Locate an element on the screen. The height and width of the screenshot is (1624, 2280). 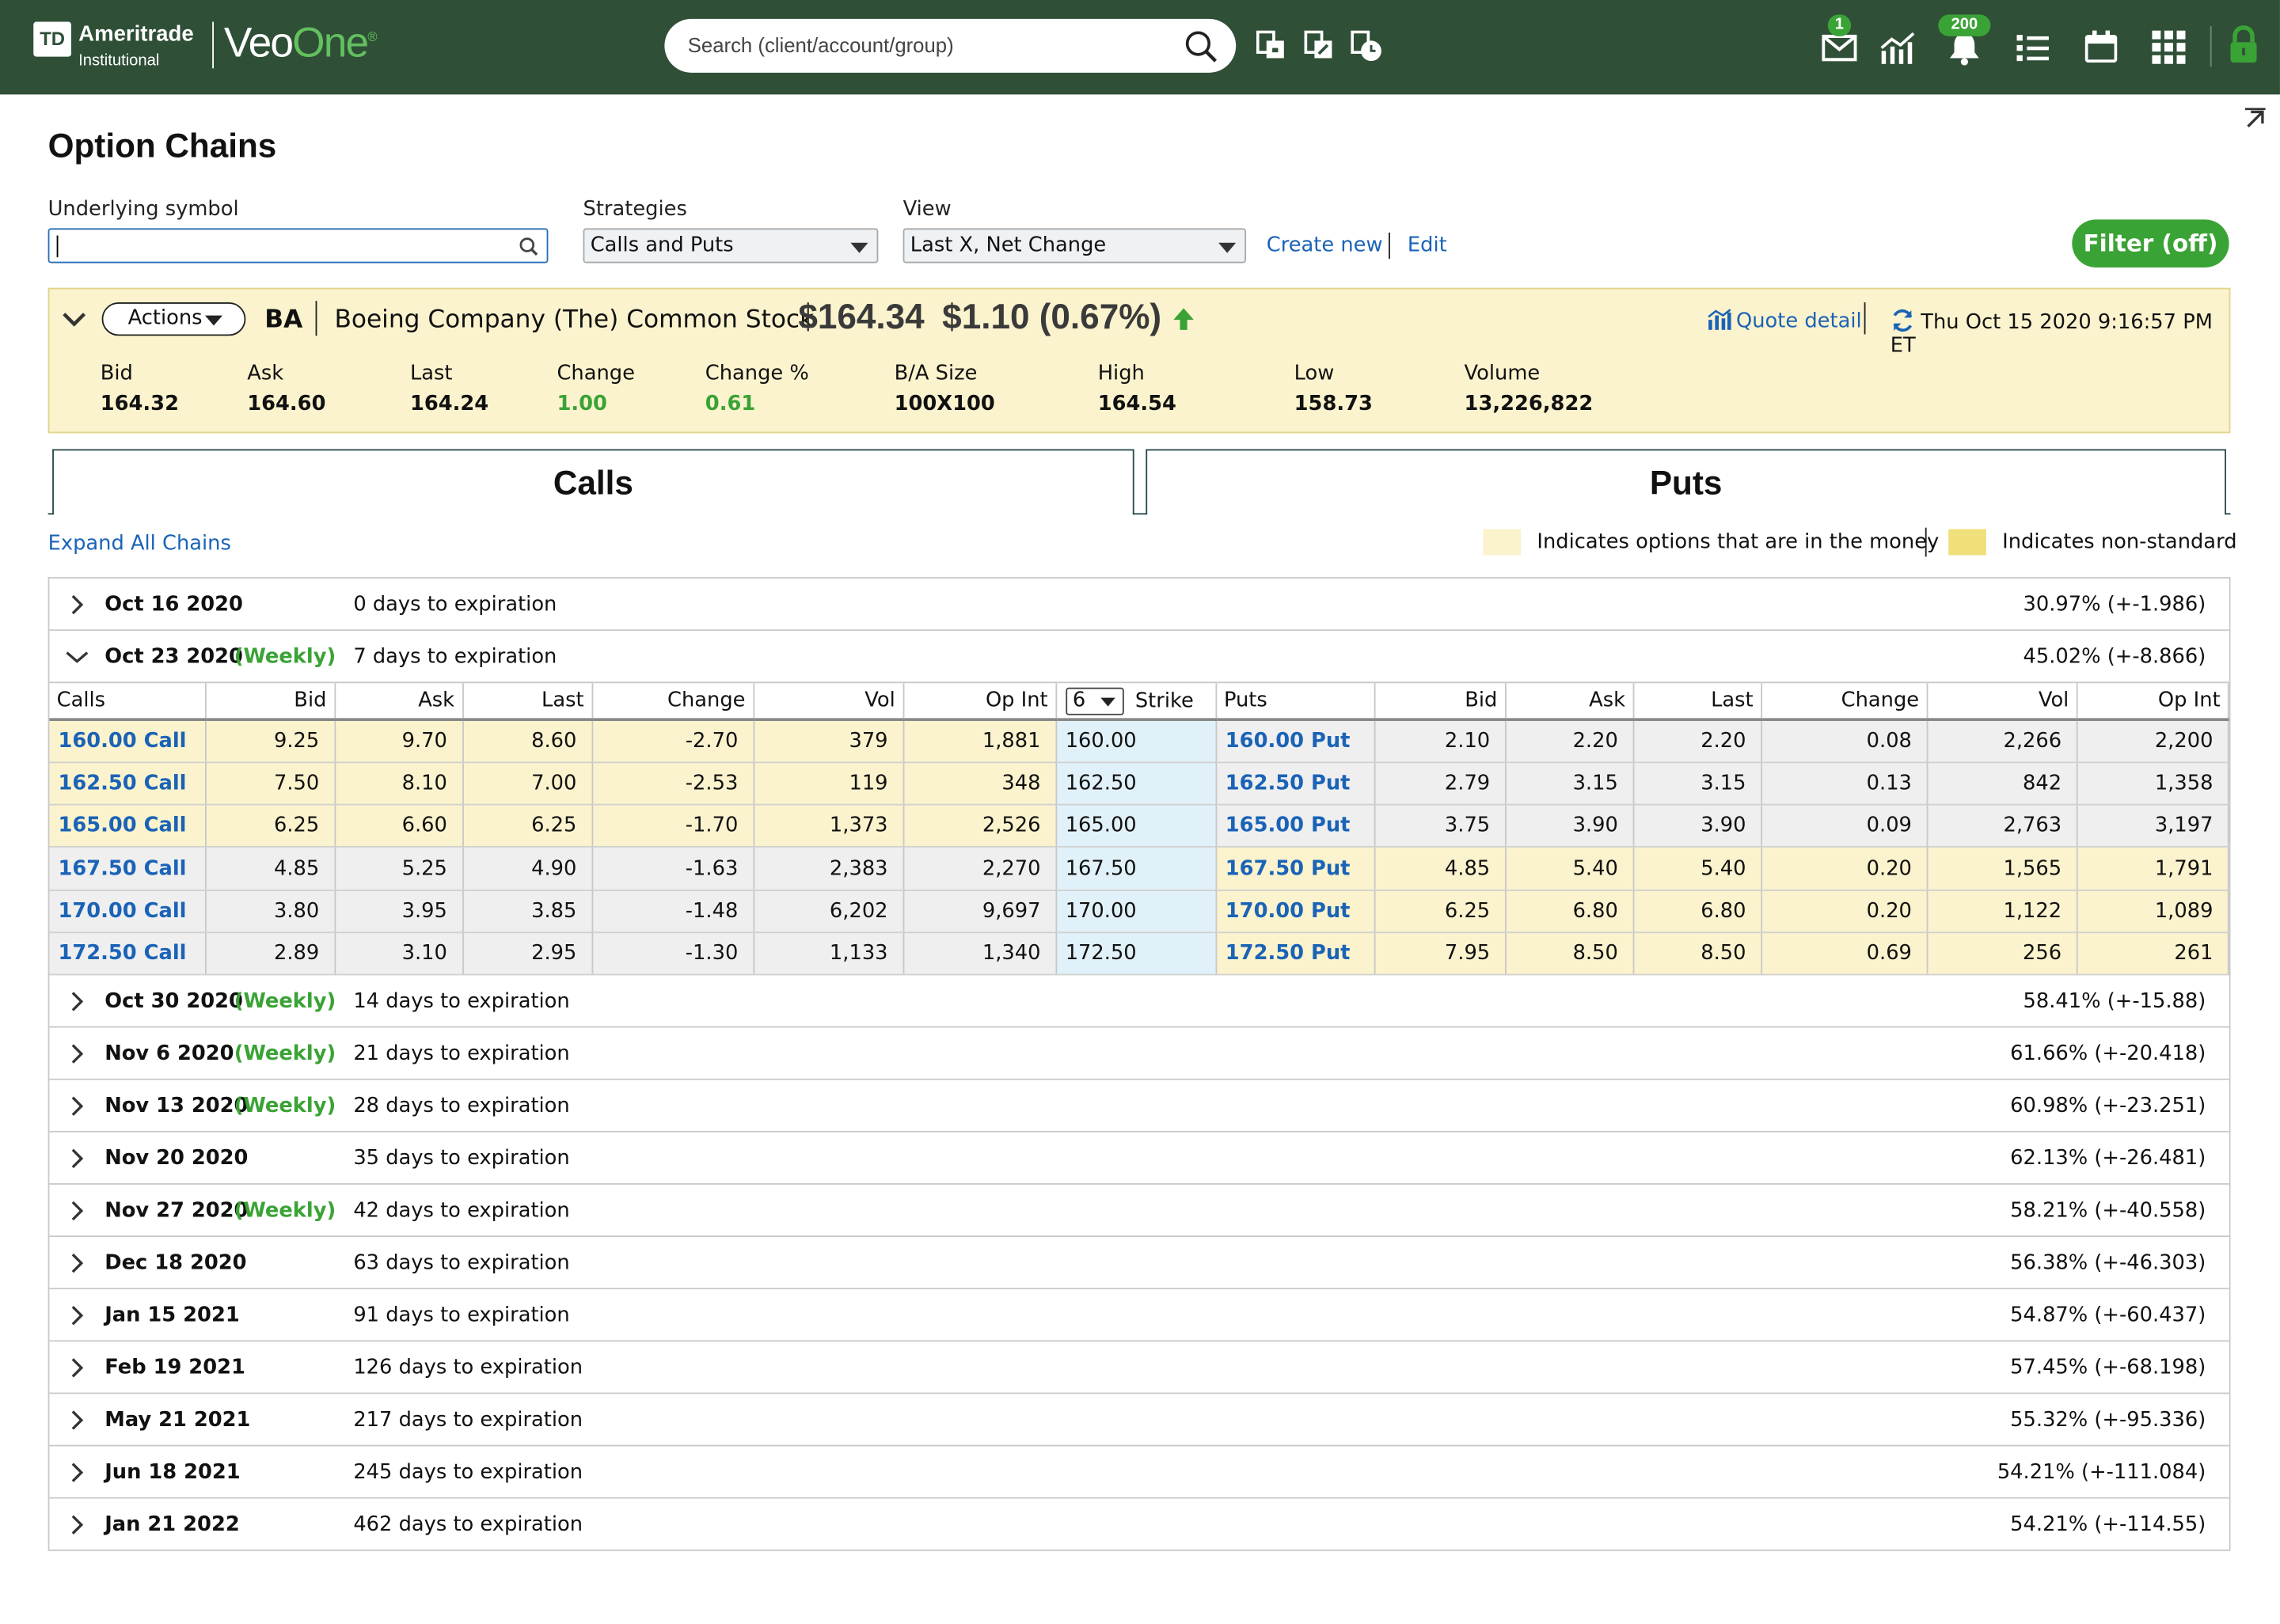
call-option-link: 165.00 Call is located at coordinates (127, 826).